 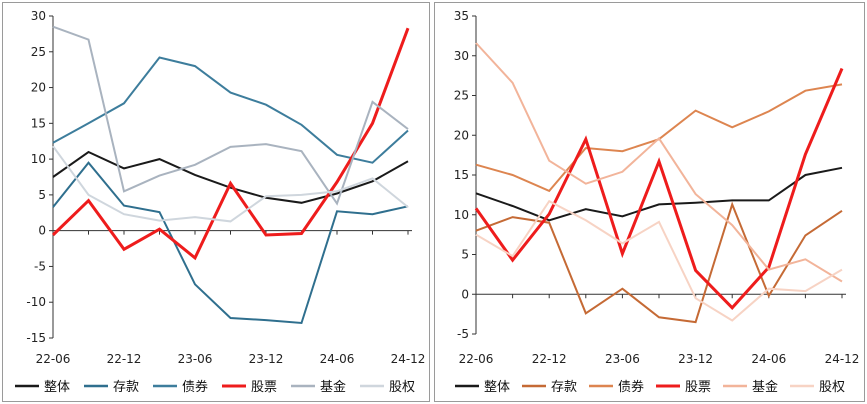 What do you see at coordinates (461, 16) in the screenshot?
I see `y-tick-label: 35` at bounding box center [461, 16].